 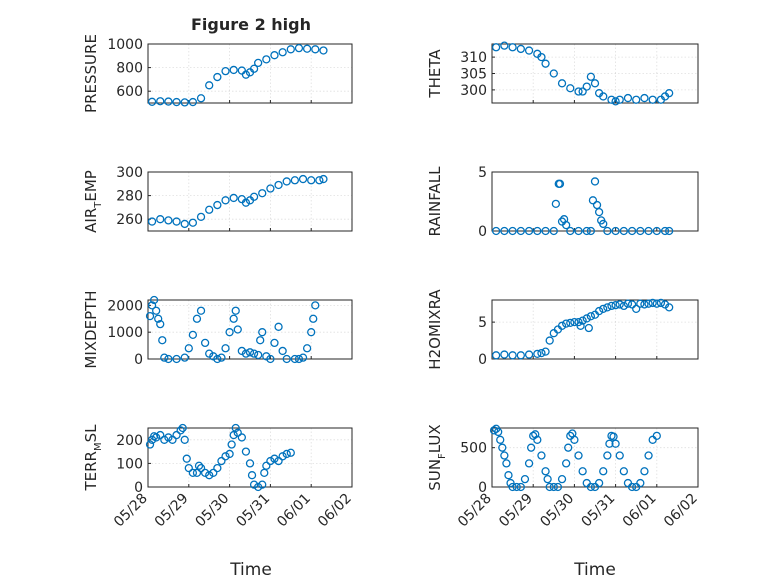 What do you see at coordinates (172, 511) in the screenshot?
I see `x-tick-label: 05/29` at bounding box center [172, 511].